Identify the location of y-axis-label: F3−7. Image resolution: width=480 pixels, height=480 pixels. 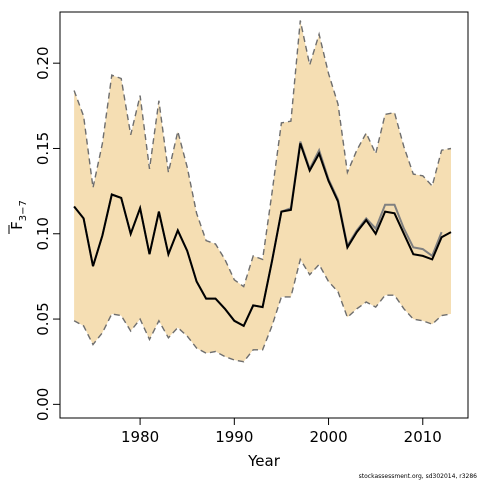
(18, 217).